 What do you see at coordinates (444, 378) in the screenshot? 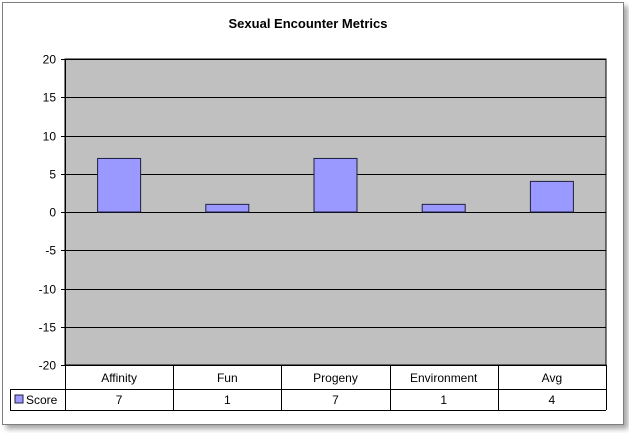
I see `category-label: Environment` at bounding box center [444, 378].